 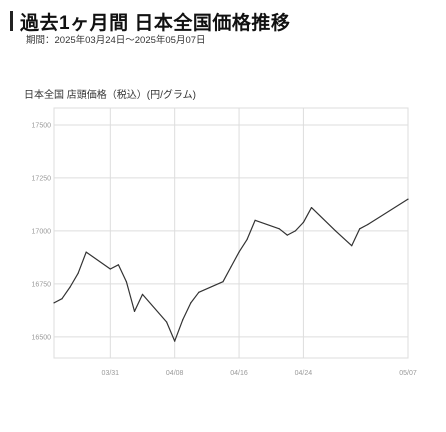 I want to click on y-tick-label: 17000, so click(x=42, y=231).